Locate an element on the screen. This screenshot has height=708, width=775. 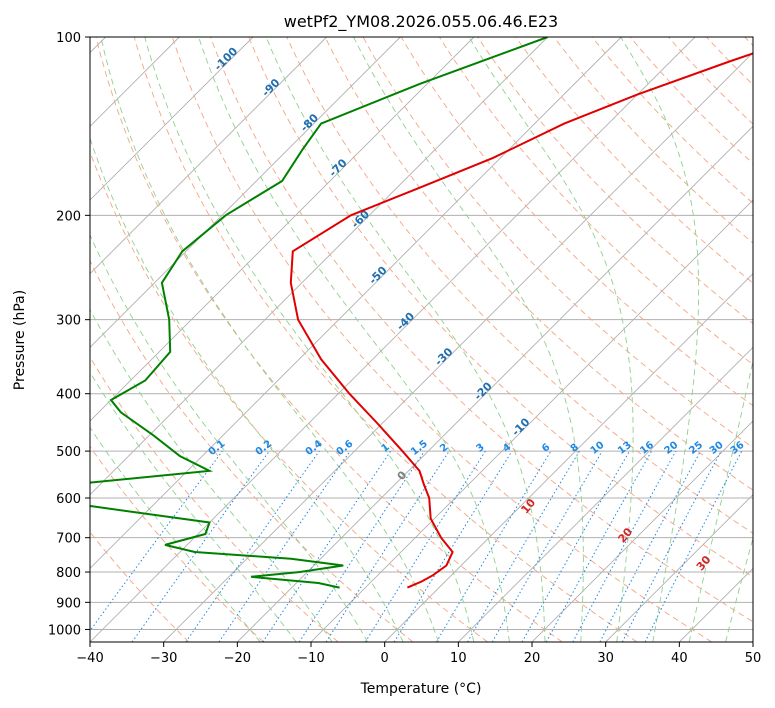
y-tick-label: 900 is located at coordinates (68, 603).